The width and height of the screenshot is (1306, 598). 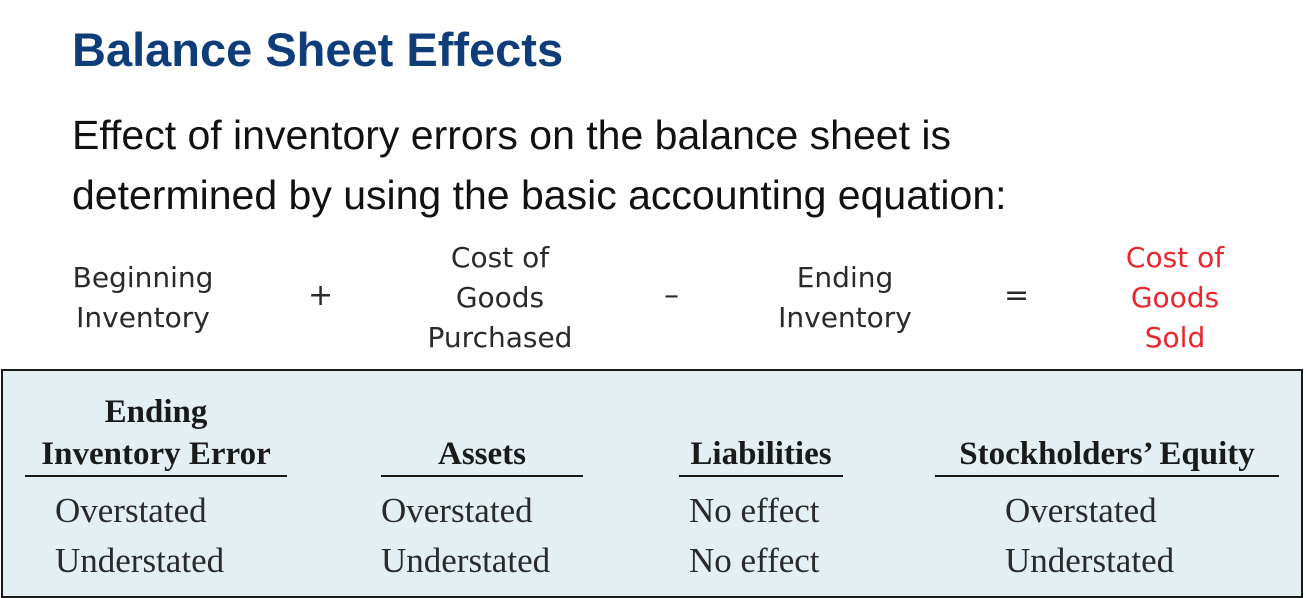 What do you see at coordinates (1017, 295) in the screenshot?
I see `equation-equals-sign: =` at bounding box center [1017, 295].